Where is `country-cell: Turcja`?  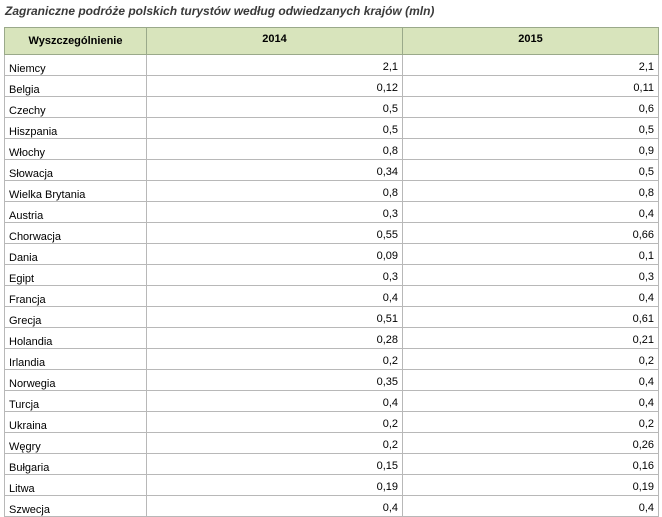 country-cell: Turcja is located at coordinates (75, 401).